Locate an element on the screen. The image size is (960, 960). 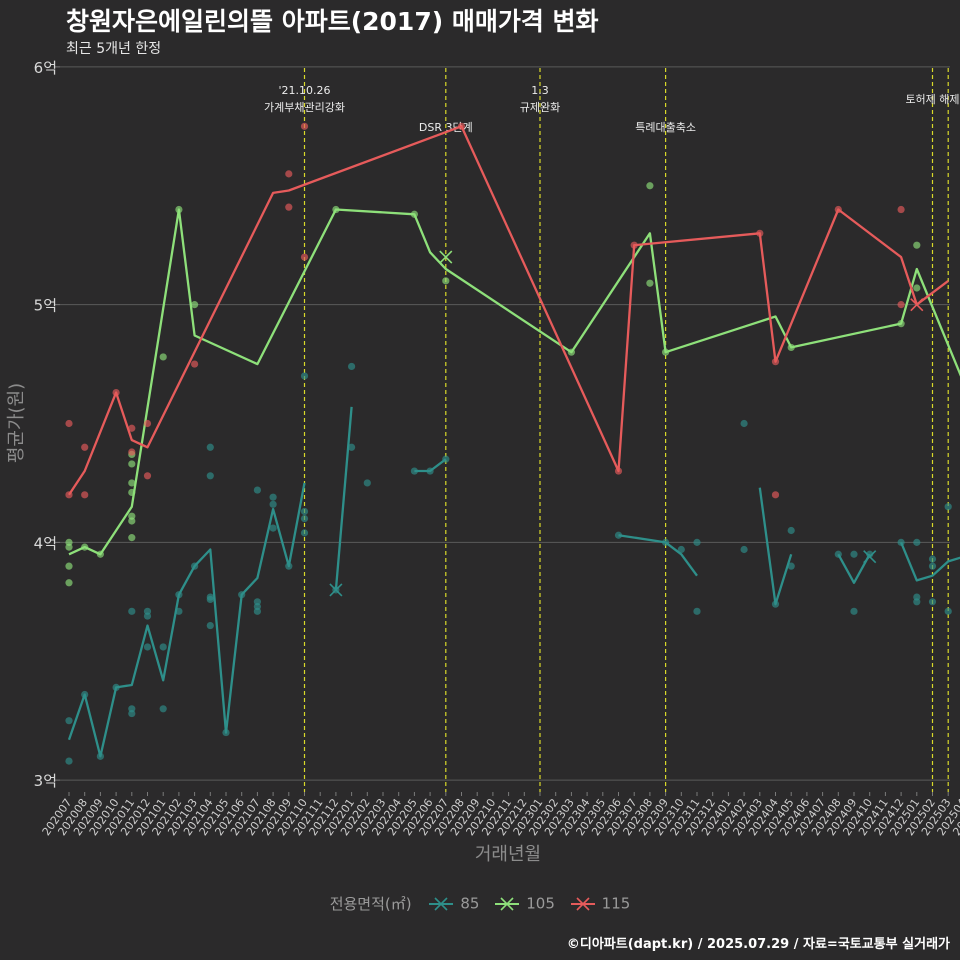
legend-item-105: 105 is located at coordinates (524, 903).